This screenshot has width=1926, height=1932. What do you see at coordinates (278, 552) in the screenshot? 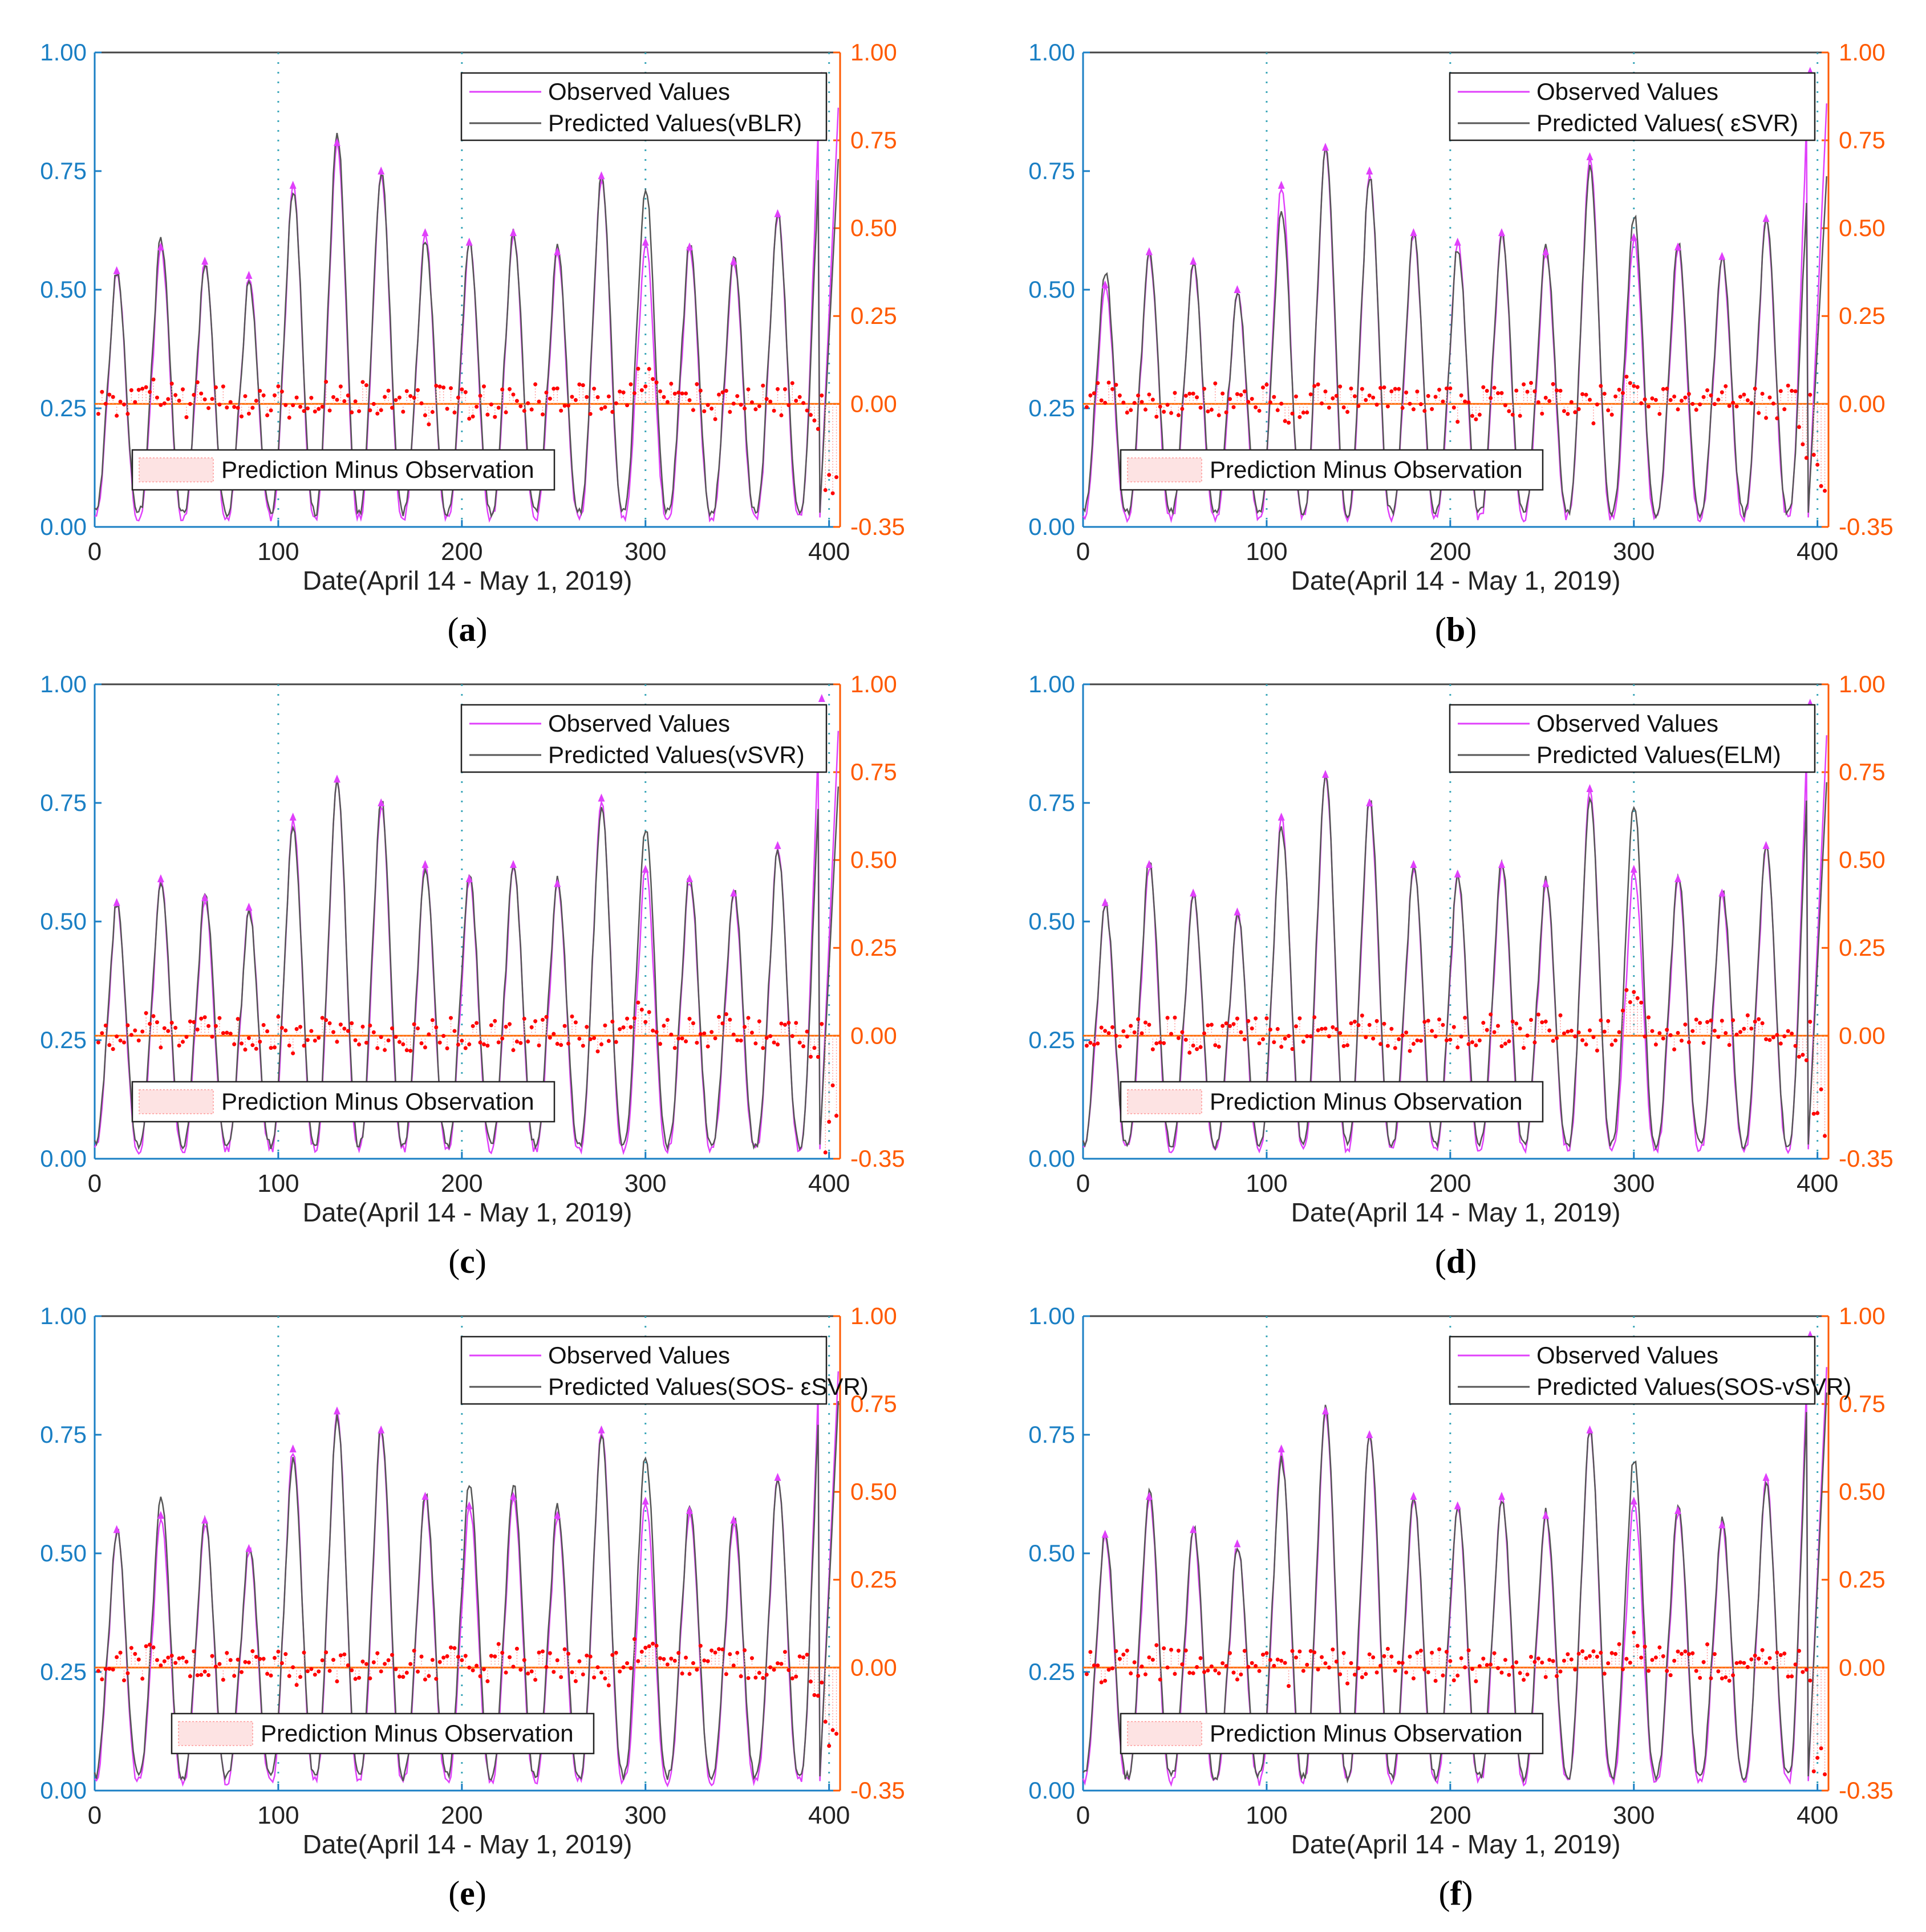
I see `x-tick-label: 100` at bounding box center [278, 552].